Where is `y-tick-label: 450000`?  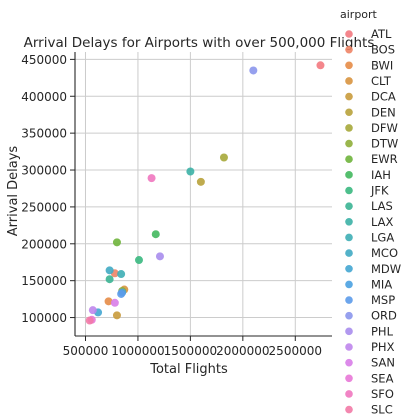
y-tick-label: 450000 is located at coordinates (44, 60).